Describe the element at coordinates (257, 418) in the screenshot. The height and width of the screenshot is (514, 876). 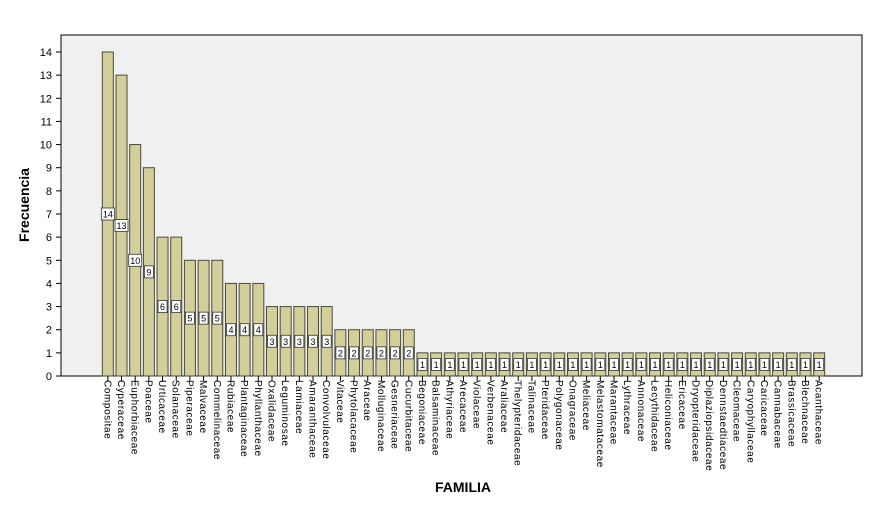
I see `x-tick-label: Phyllanthaceae` at that location.